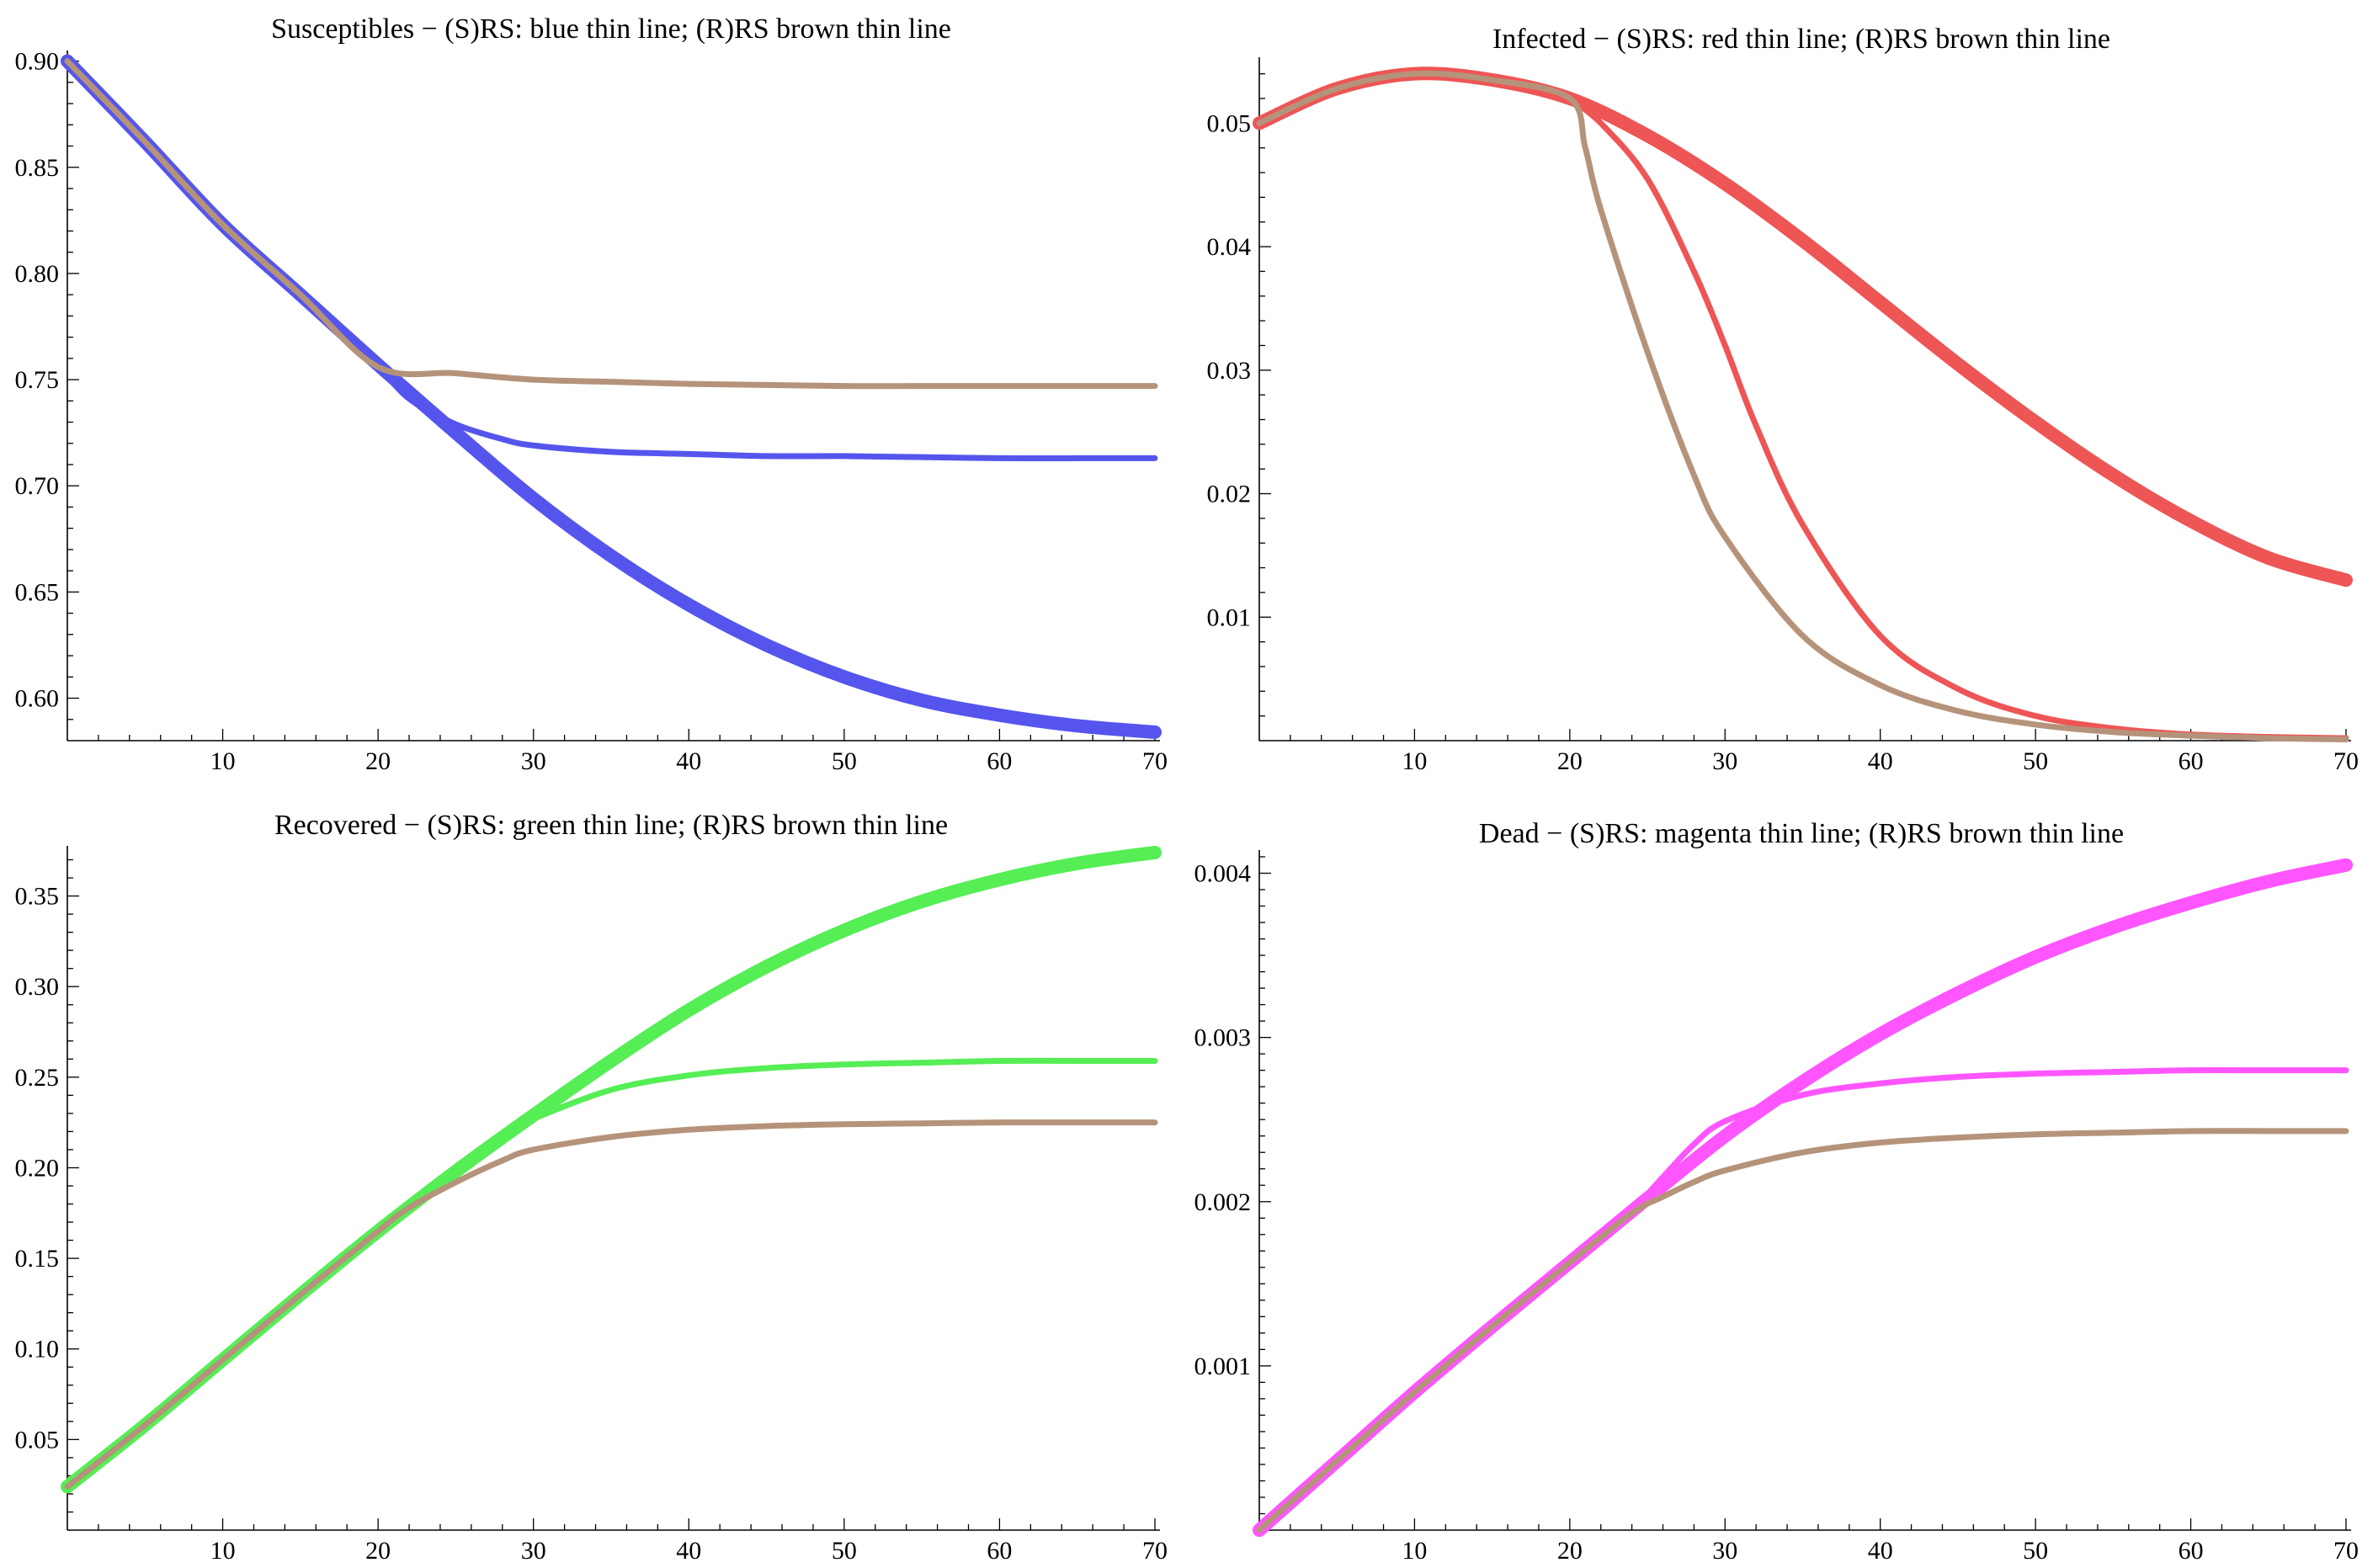 This screenshot has height=1568, width=2378. I want to click on recovered-x-tick-label: 60, so click(999, 1551).